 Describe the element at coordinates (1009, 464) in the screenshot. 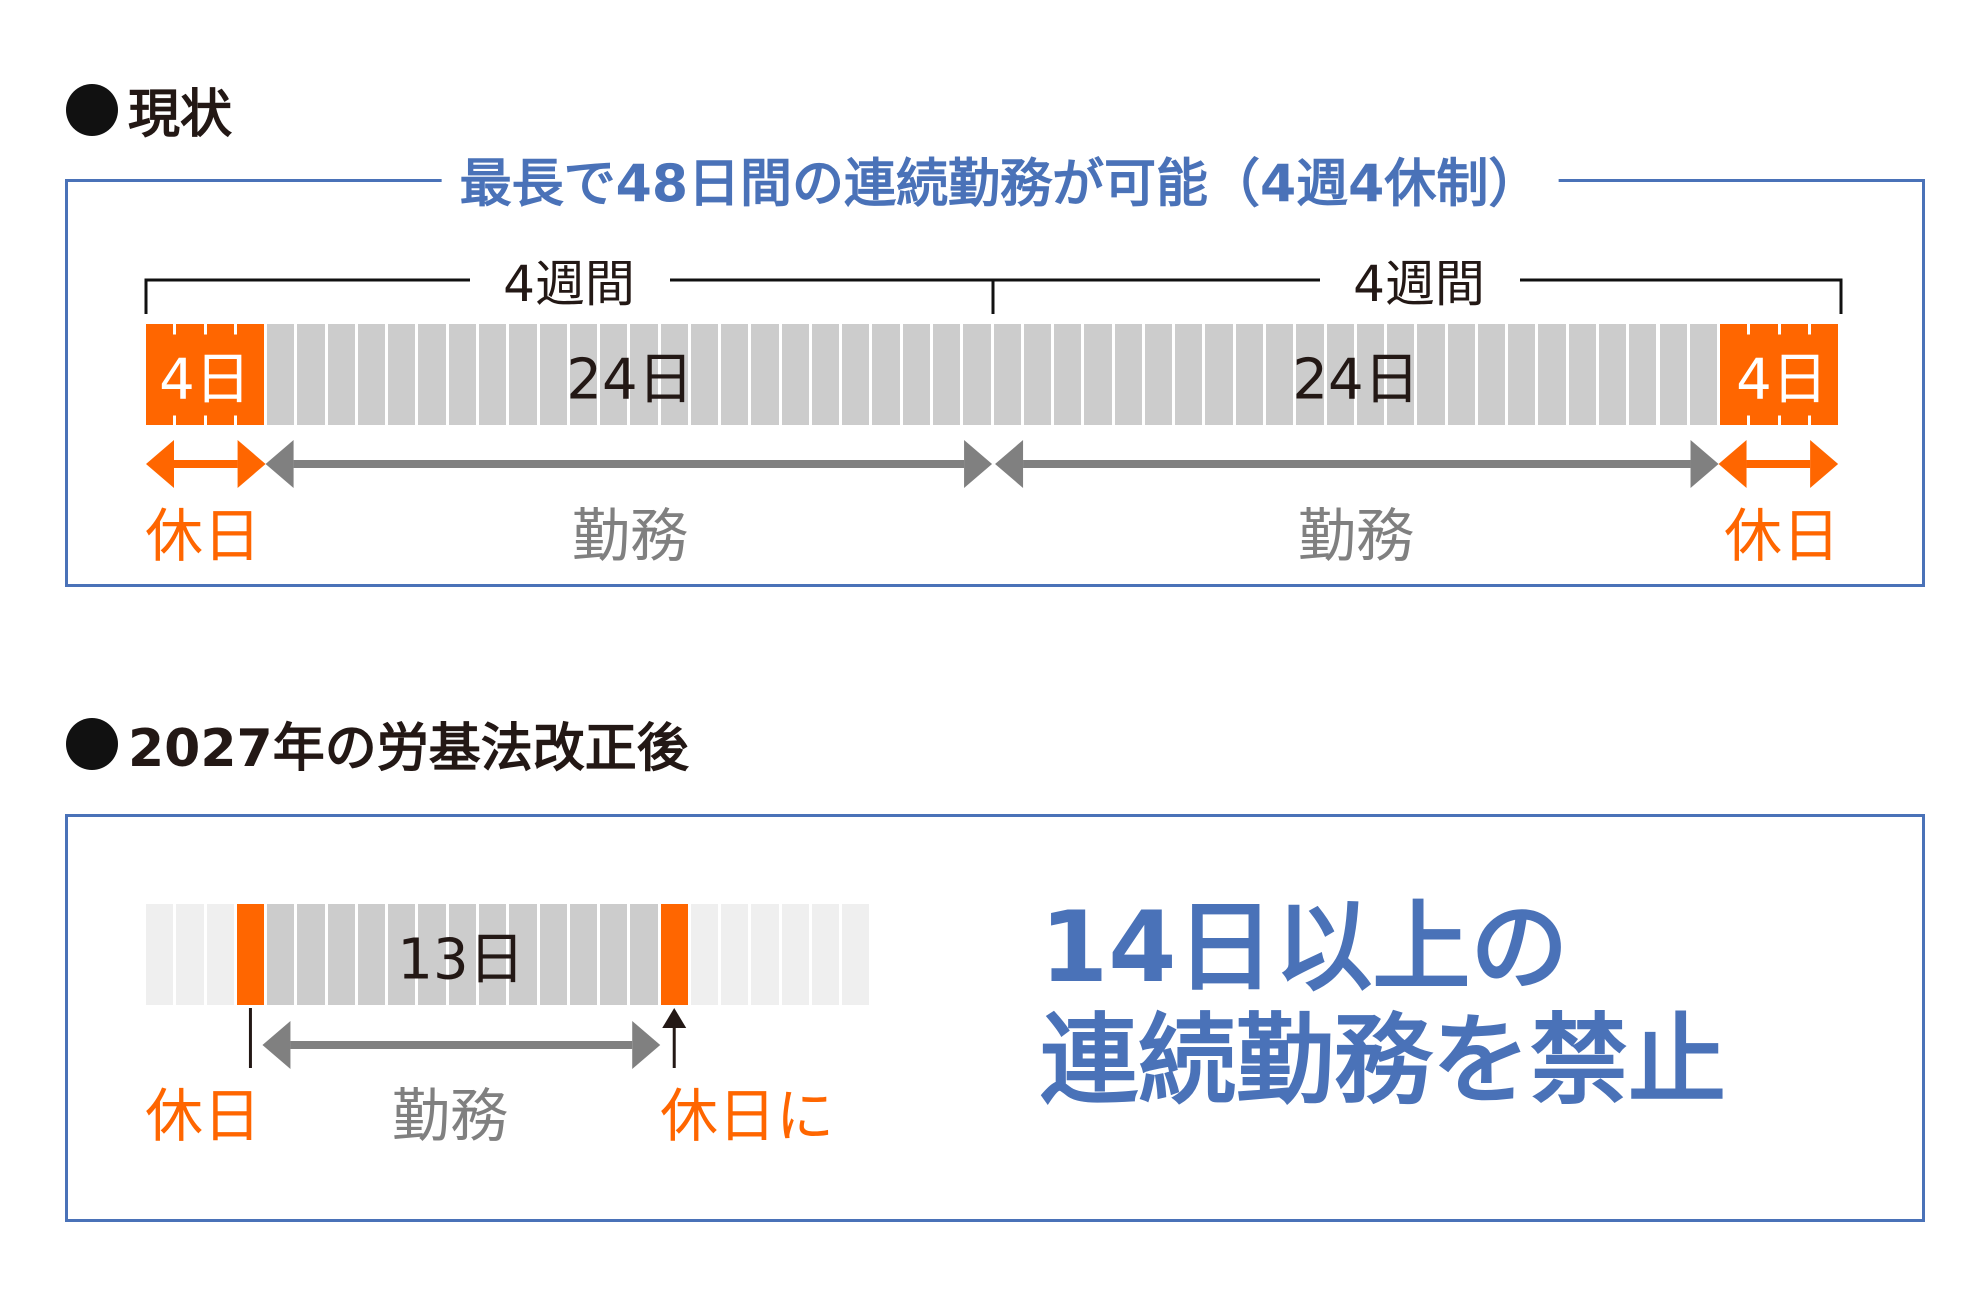

I see `work-arrow-2-head-left` at that location.